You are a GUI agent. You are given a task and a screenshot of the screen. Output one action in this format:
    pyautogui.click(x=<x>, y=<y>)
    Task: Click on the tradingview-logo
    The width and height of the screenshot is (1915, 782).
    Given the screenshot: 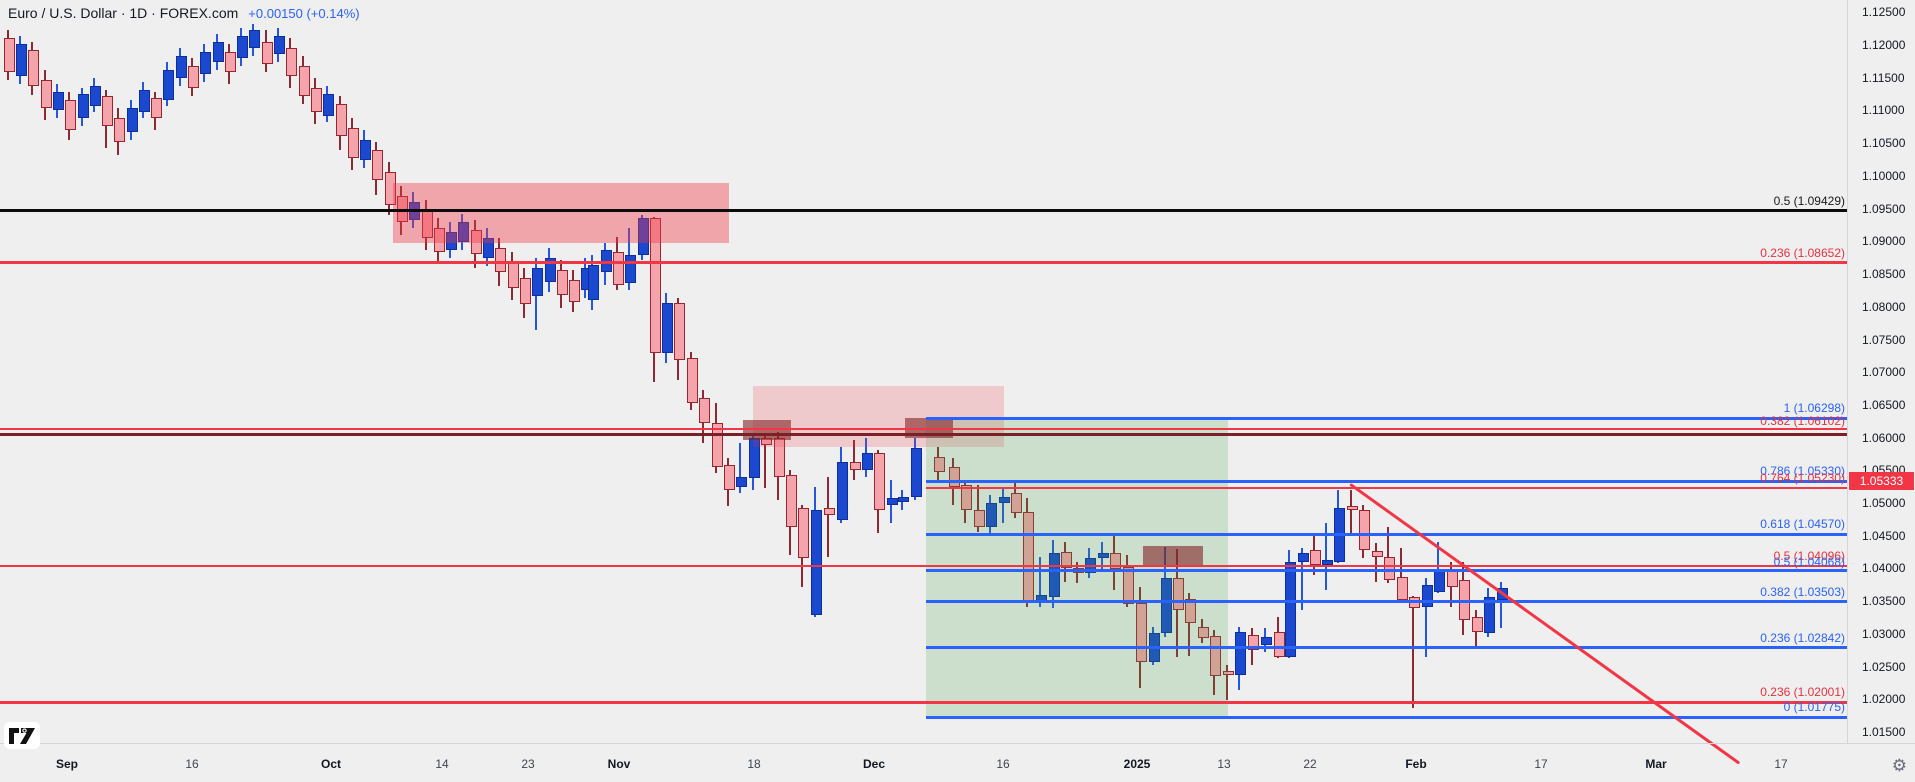 What is the action you would take?
    pyautogui.click(x=22, y=735)
    